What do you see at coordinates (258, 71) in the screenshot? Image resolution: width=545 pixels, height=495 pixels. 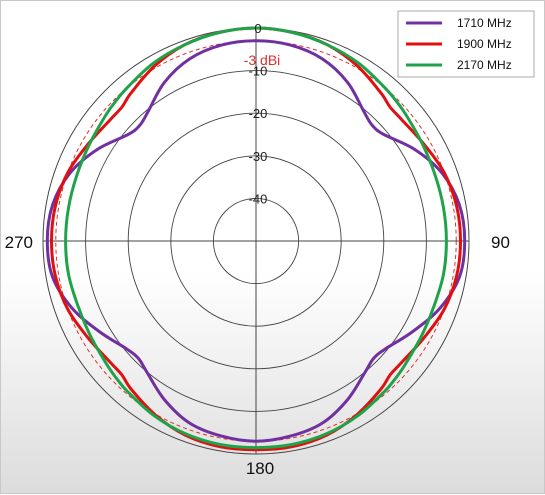 I see `radial-tick-label: -10` at bounding box center [258, 71].